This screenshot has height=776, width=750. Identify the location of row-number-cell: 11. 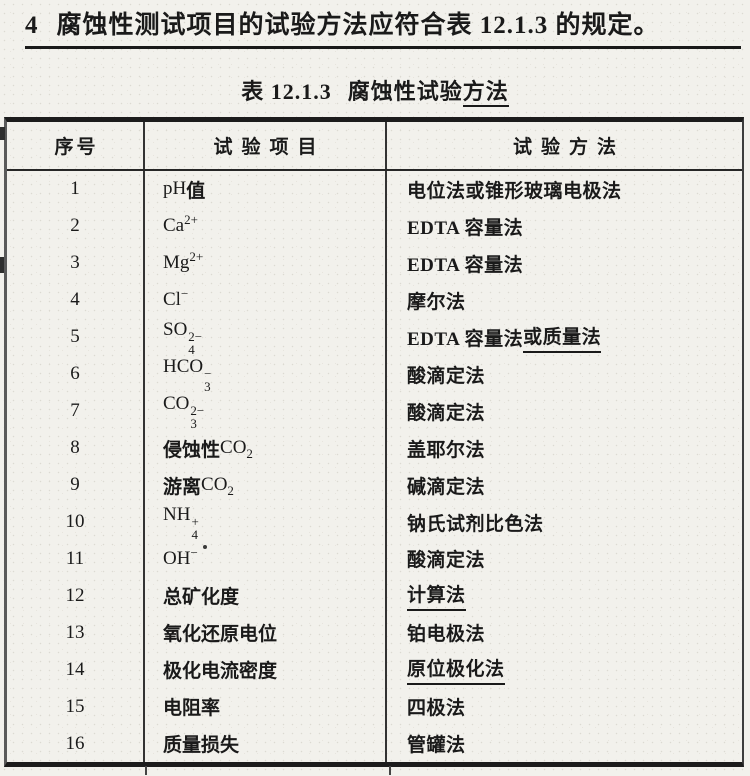
(76, 559).